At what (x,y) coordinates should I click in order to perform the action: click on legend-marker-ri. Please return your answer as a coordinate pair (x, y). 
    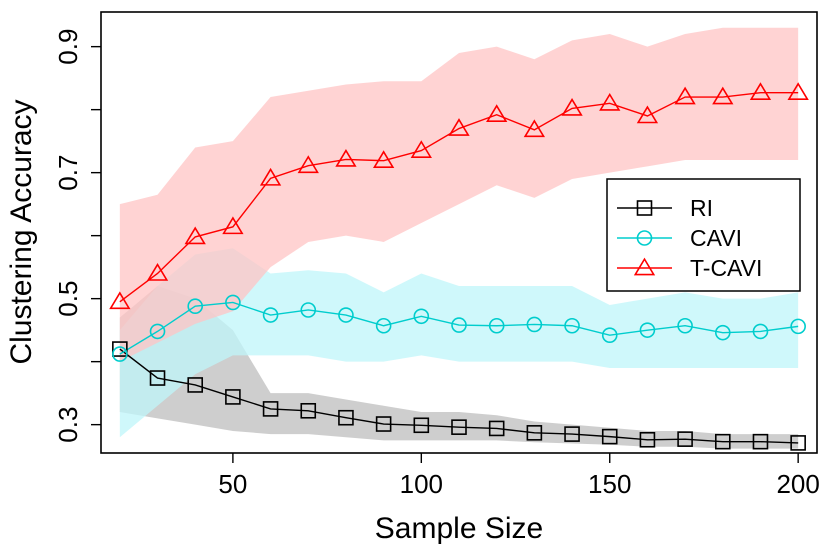
    Looking at the image, I should click on (644, 208).